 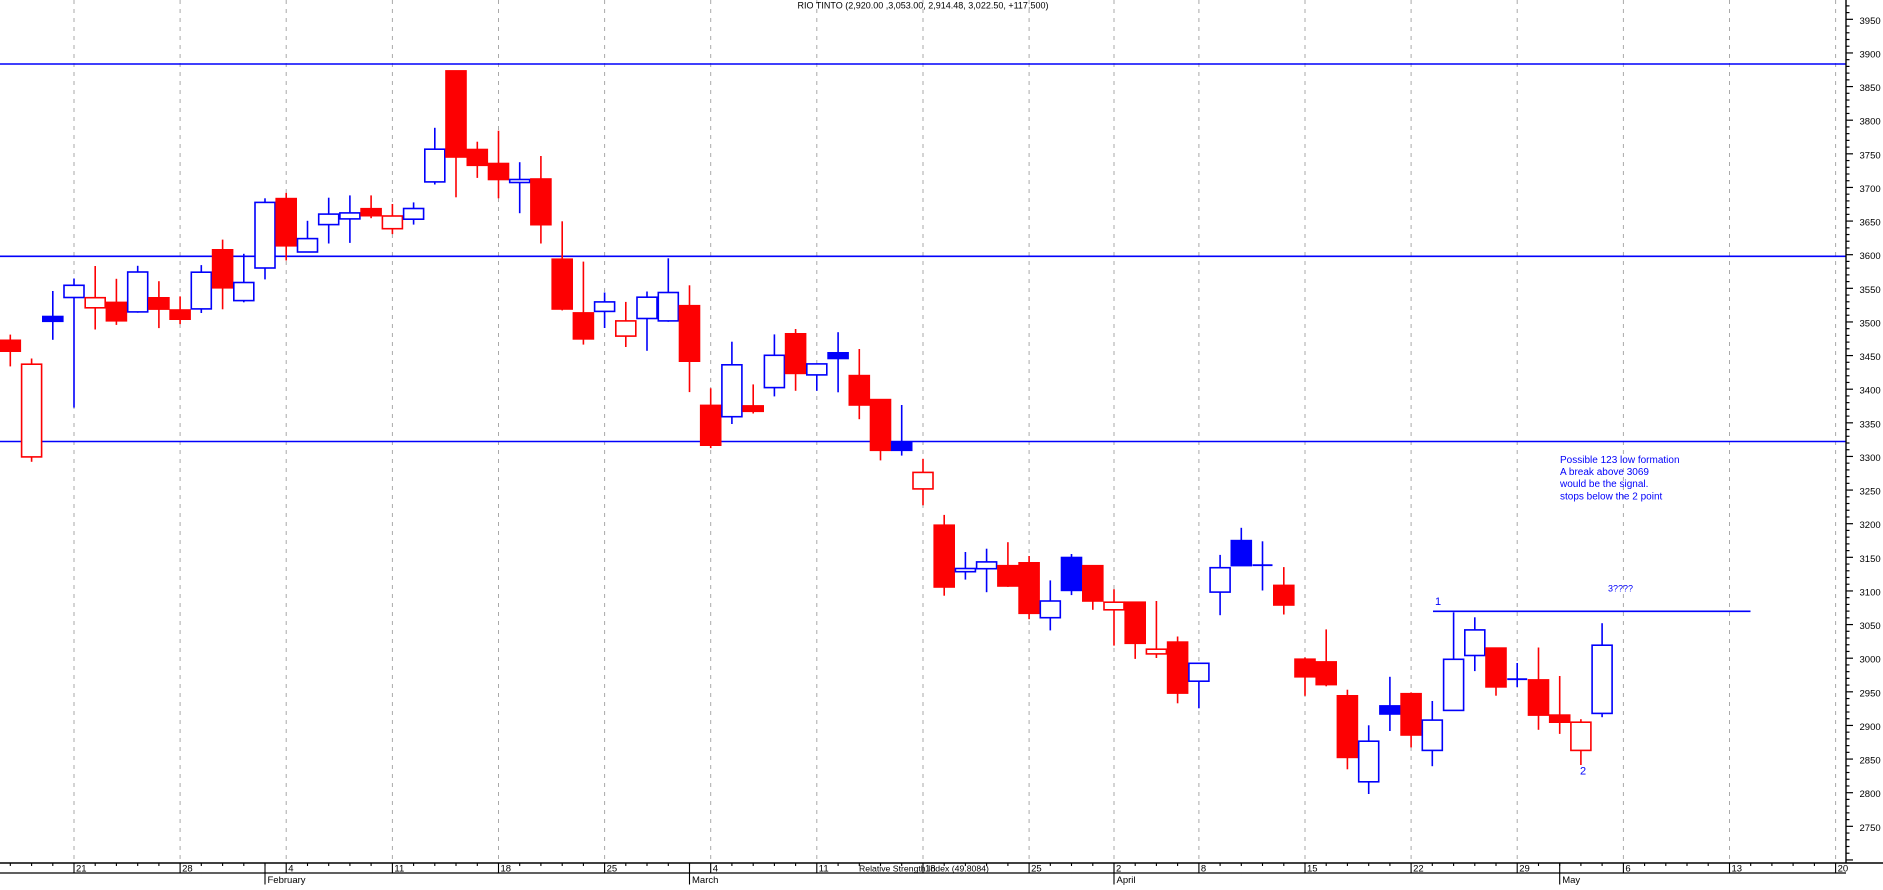 I want to click on svg-text: May, so click(x=1571, y=880).